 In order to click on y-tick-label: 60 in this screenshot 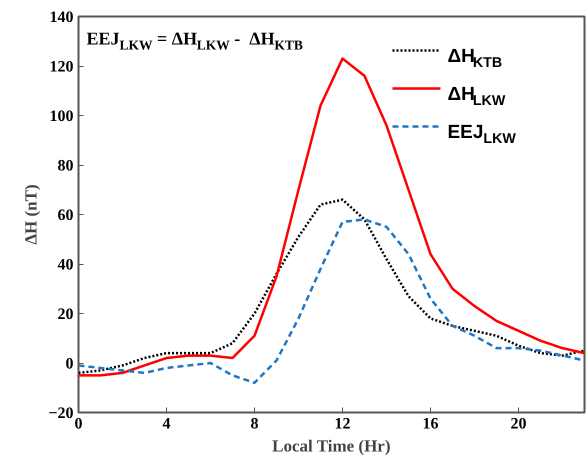, I will do `click(66, 215)`.